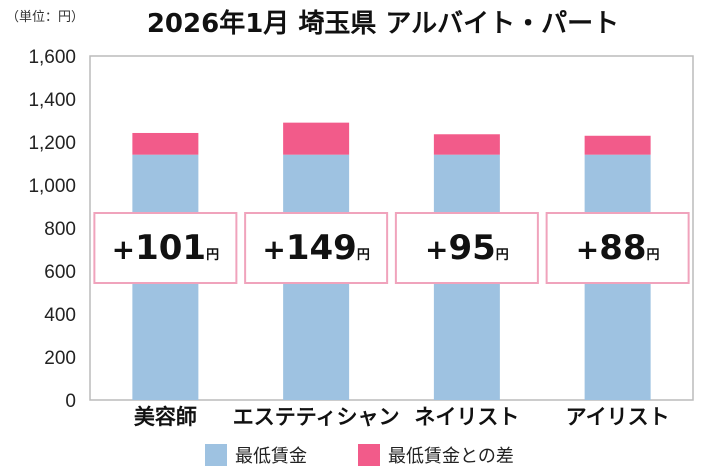  Describe the element at coordinates (52, 57) in the screenshot. I see `y-tick-label: 1,600` at that location.